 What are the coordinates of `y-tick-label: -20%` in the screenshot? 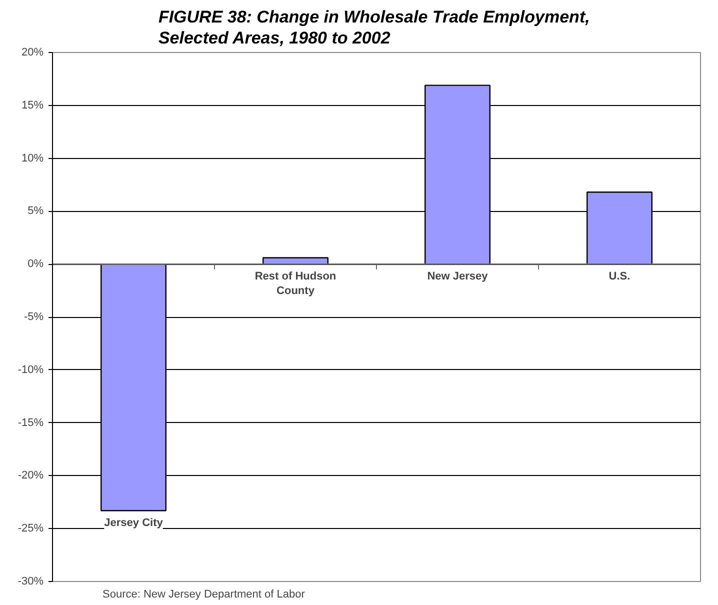 It's located at (31, 476).